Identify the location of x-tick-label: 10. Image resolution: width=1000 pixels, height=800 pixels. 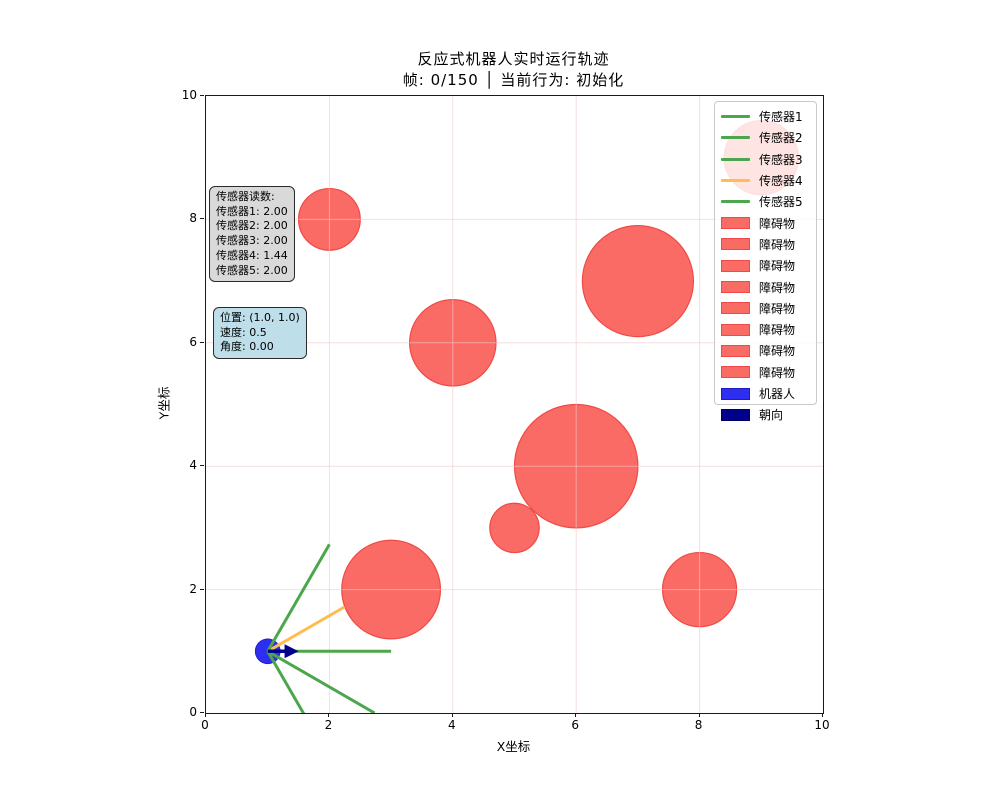
(822, 725).